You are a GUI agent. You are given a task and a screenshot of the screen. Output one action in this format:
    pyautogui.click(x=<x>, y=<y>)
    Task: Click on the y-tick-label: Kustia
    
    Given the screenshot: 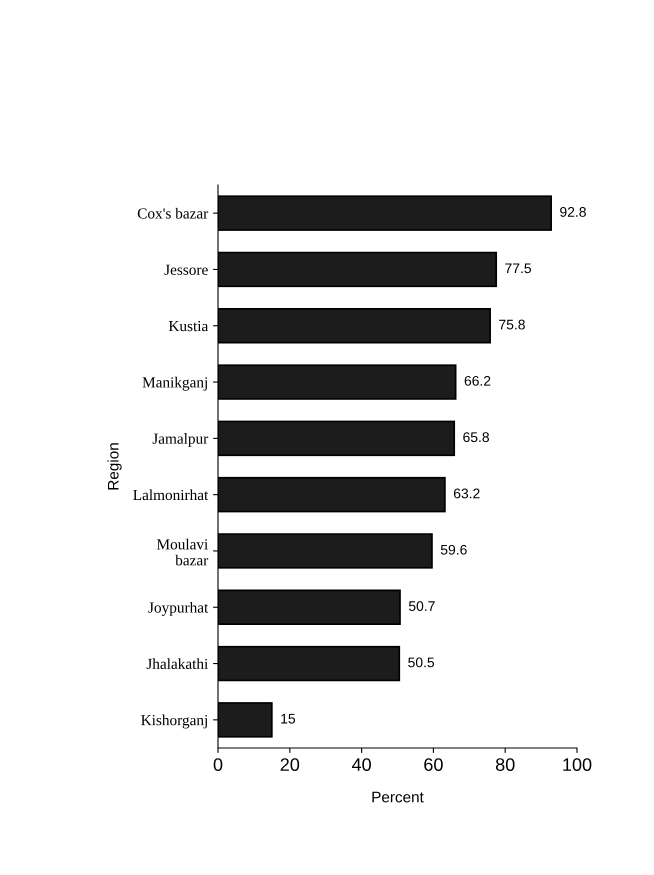 What is the action you would take?
    pyautogui.click(x=188, y=326)
    